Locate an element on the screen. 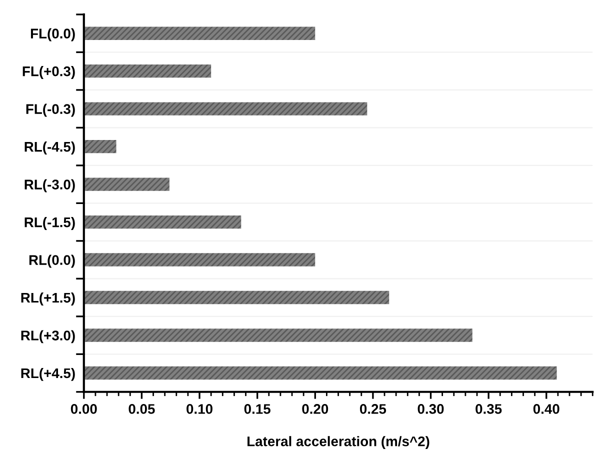 The width and height of the screenshot is (595, 452). x-tick-label: 0.05 is located at coordinates (141, 409).